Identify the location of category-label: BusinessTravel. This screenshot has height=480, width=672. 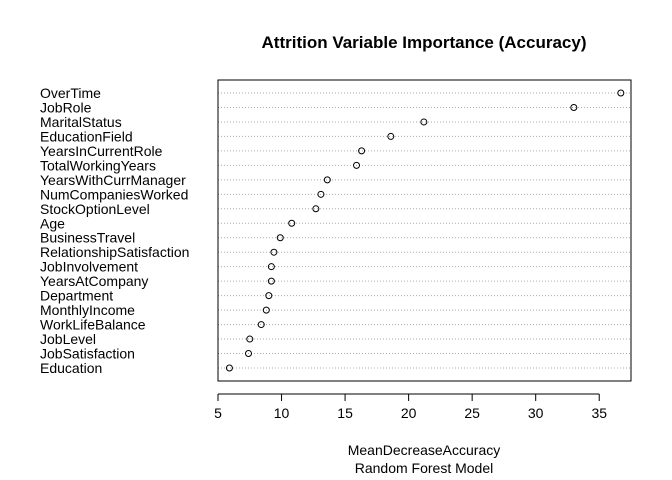
(87, 238).